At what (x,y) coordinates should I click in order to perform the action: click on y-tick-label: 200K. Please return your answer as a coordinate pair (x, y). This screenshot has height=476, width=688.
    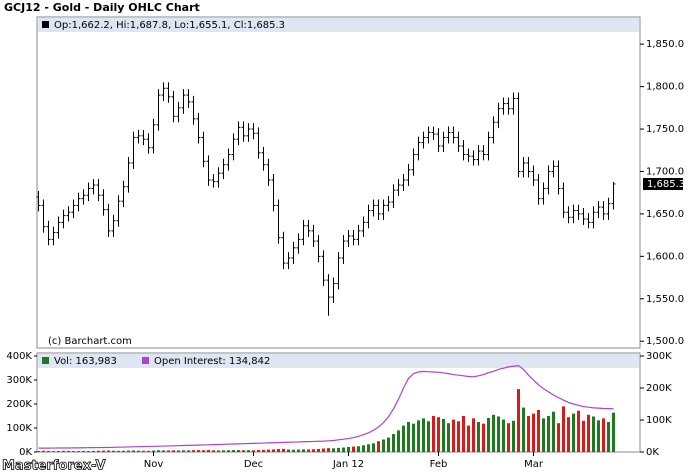
    Looking at the image, I should click on (19, 404).